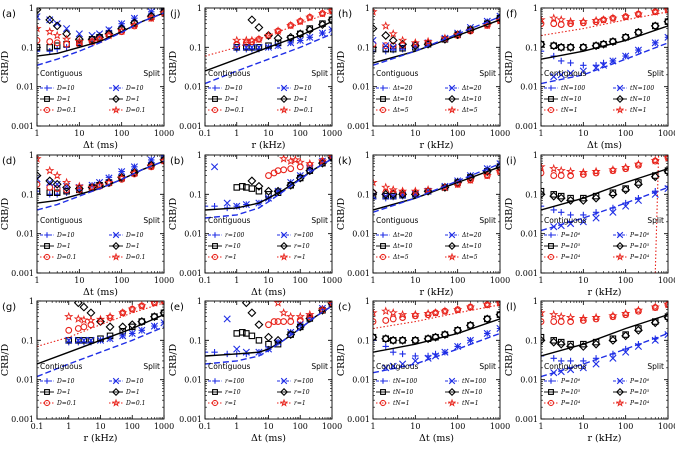 This screenshot has height=450, width=675. What do you see at coordinates (175, 14) in the screenshot?
I see `panel-label: (j)` at bounding box center [175, 14].